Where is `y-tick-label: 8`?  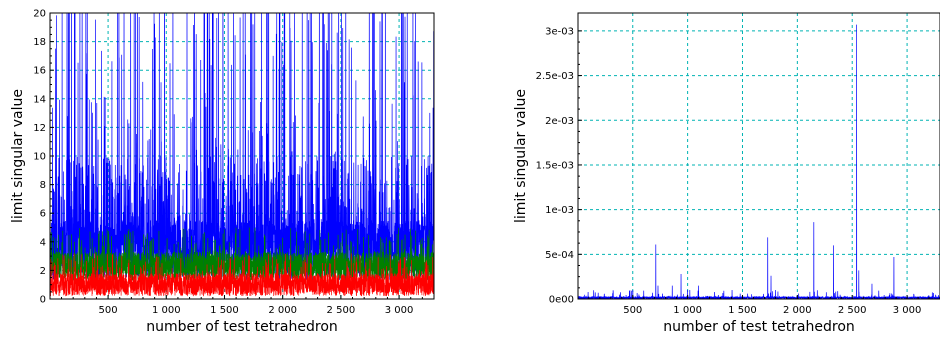
y-tick-label: 8 is located at coordinates (43, 185).